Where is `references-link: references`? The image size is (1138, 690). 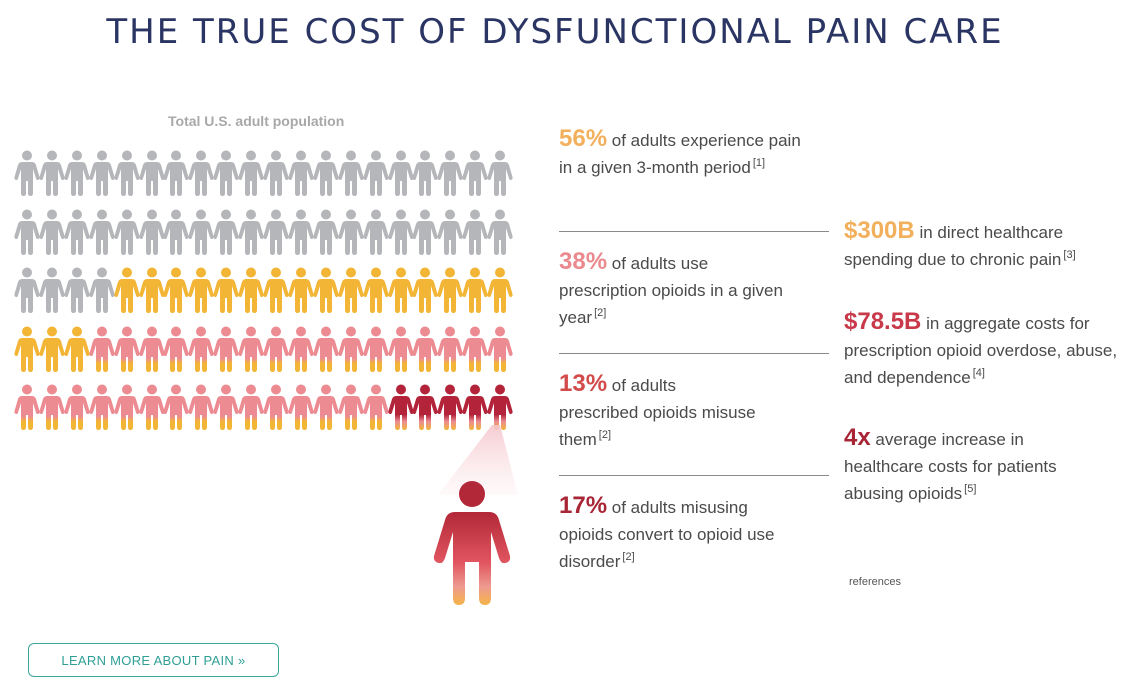 references-link: references is located at coordinates (875, 582).